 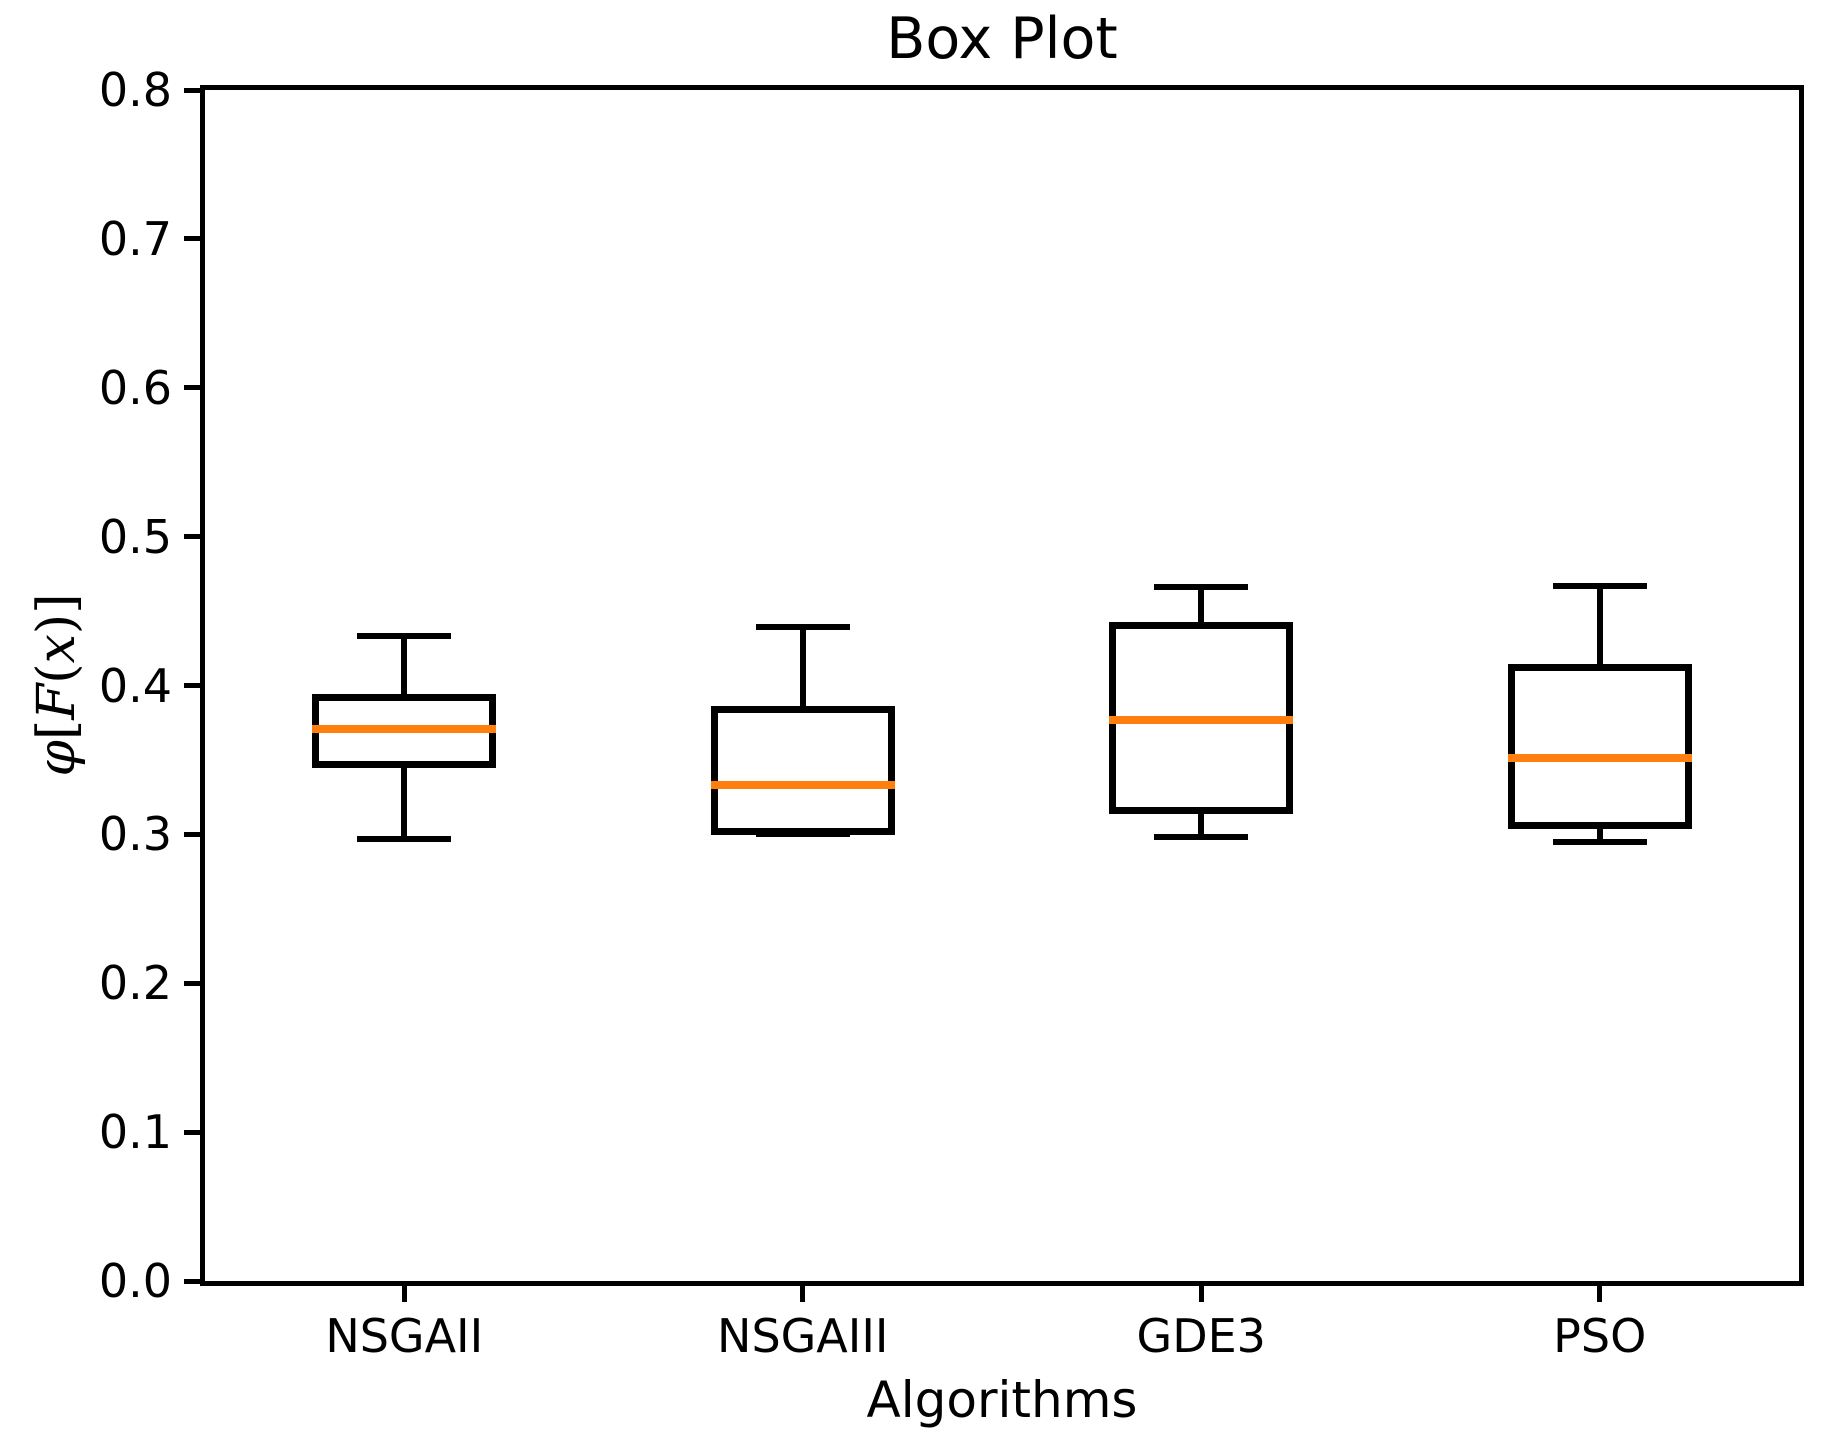 What do you see at coordinates (803, 1294) in the screenshot?
I see `x-tick-mark-NSGAIII` at bounding box center [803, 1294].